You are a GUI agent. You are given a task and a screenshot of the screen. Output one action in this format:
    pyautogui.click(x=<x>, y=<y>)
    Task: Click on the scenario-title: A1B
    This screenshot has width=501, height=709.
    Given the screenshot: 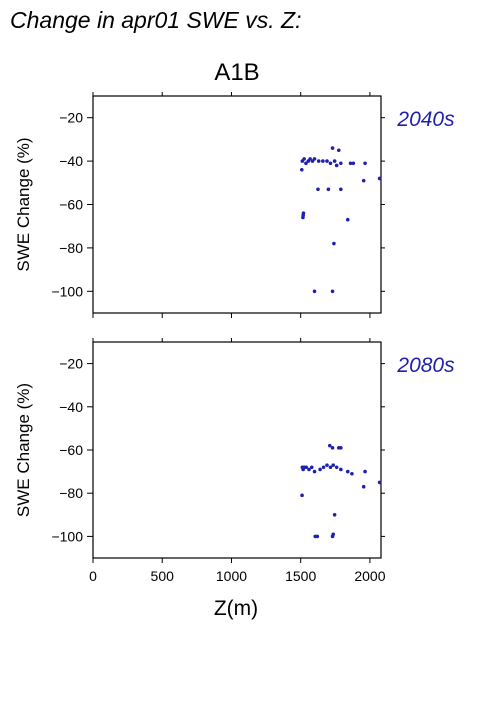 What is the action you would take?
    pyautogui.click(x=236, y=72)
    